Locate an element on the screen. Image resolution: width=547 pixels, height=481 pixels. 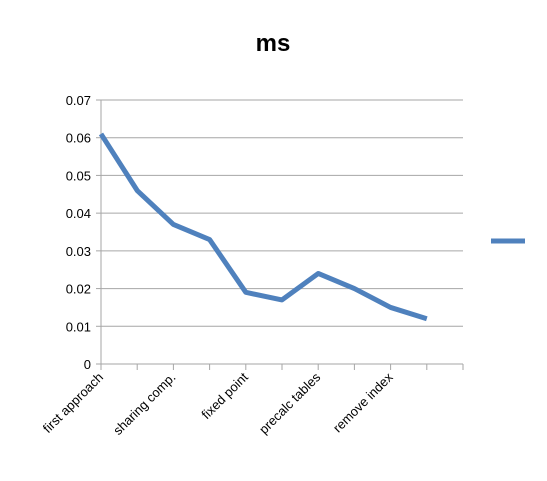
y-tick-label: 0.01 is located at coordinates (78, 326).